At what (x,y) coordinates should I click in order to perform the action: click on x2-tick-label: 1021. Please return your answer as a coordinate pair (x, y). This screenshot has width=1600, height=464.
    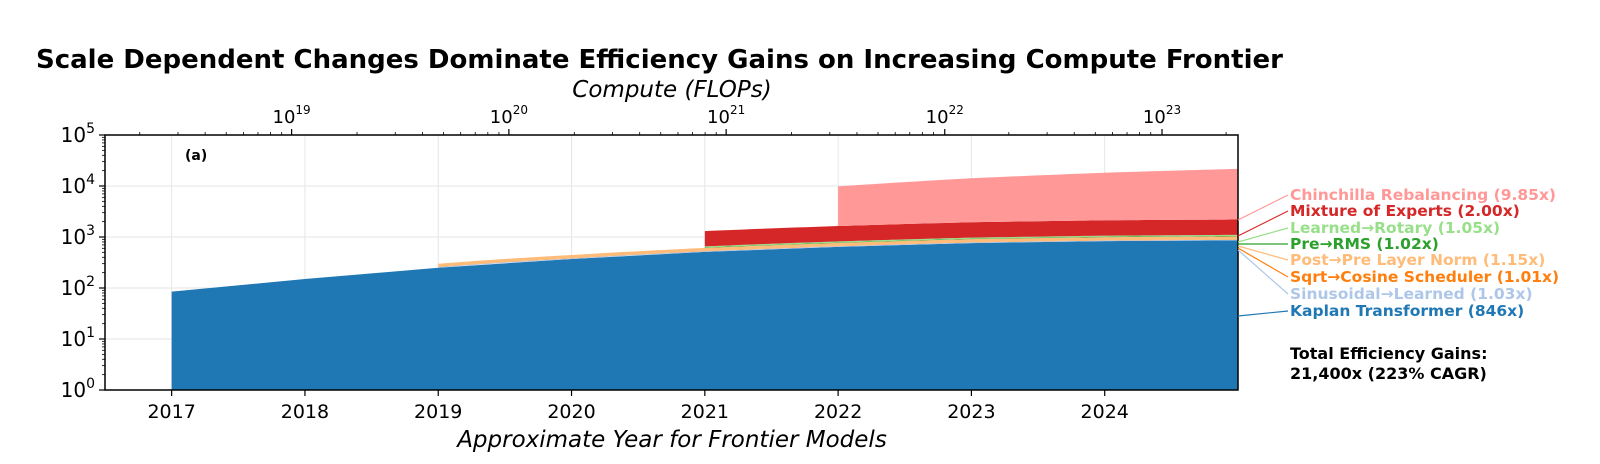
    Looking at the image, I should click on (726, 115).